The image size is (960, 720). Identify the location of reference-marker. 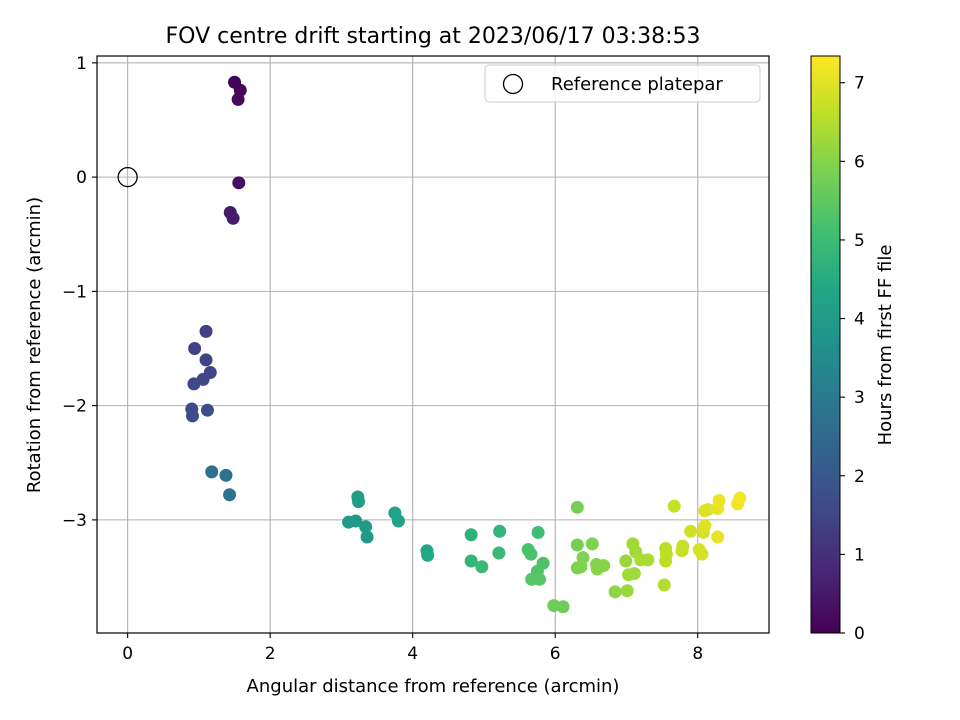
(127, 177).